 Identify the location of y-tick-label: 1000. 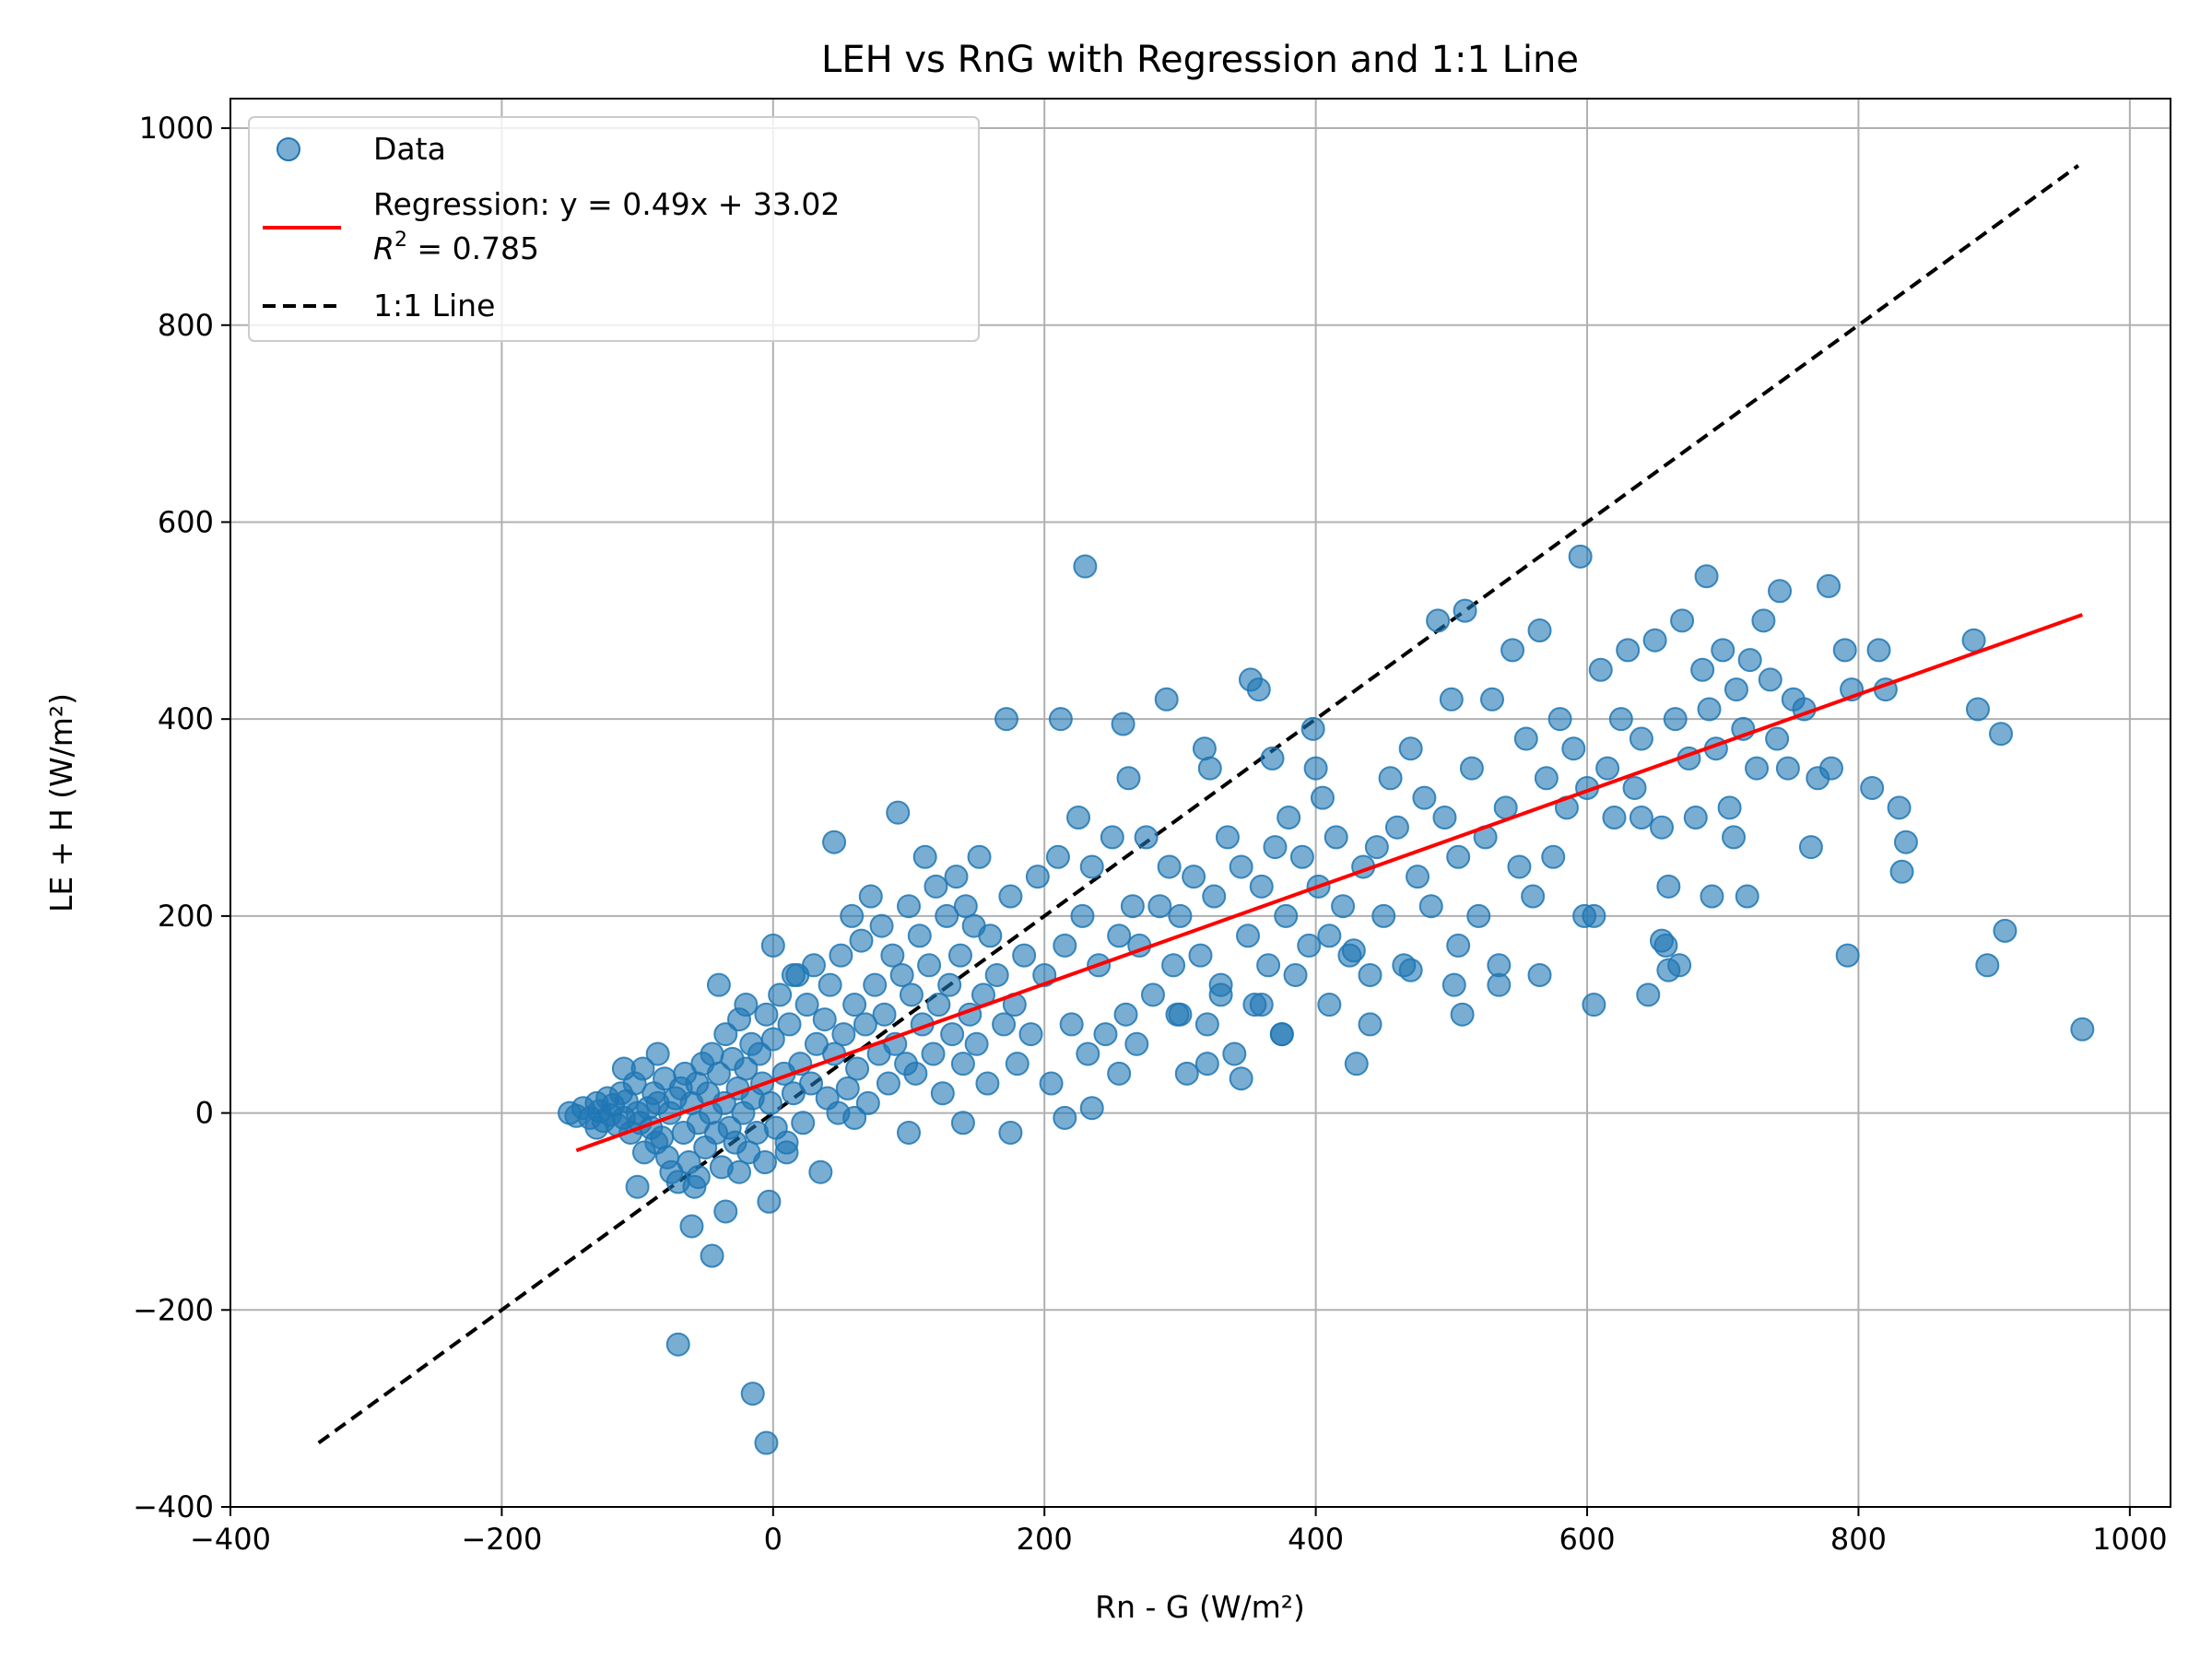
(176, 128).